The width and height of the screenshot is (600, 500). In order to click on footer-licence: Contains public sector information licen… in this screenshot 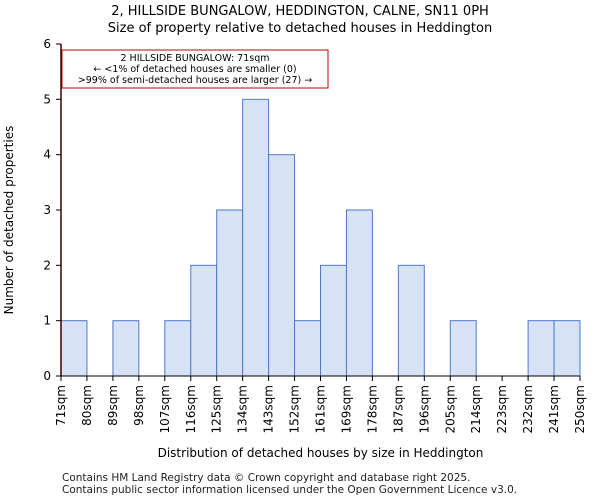, I will do `click(290, 490)`.